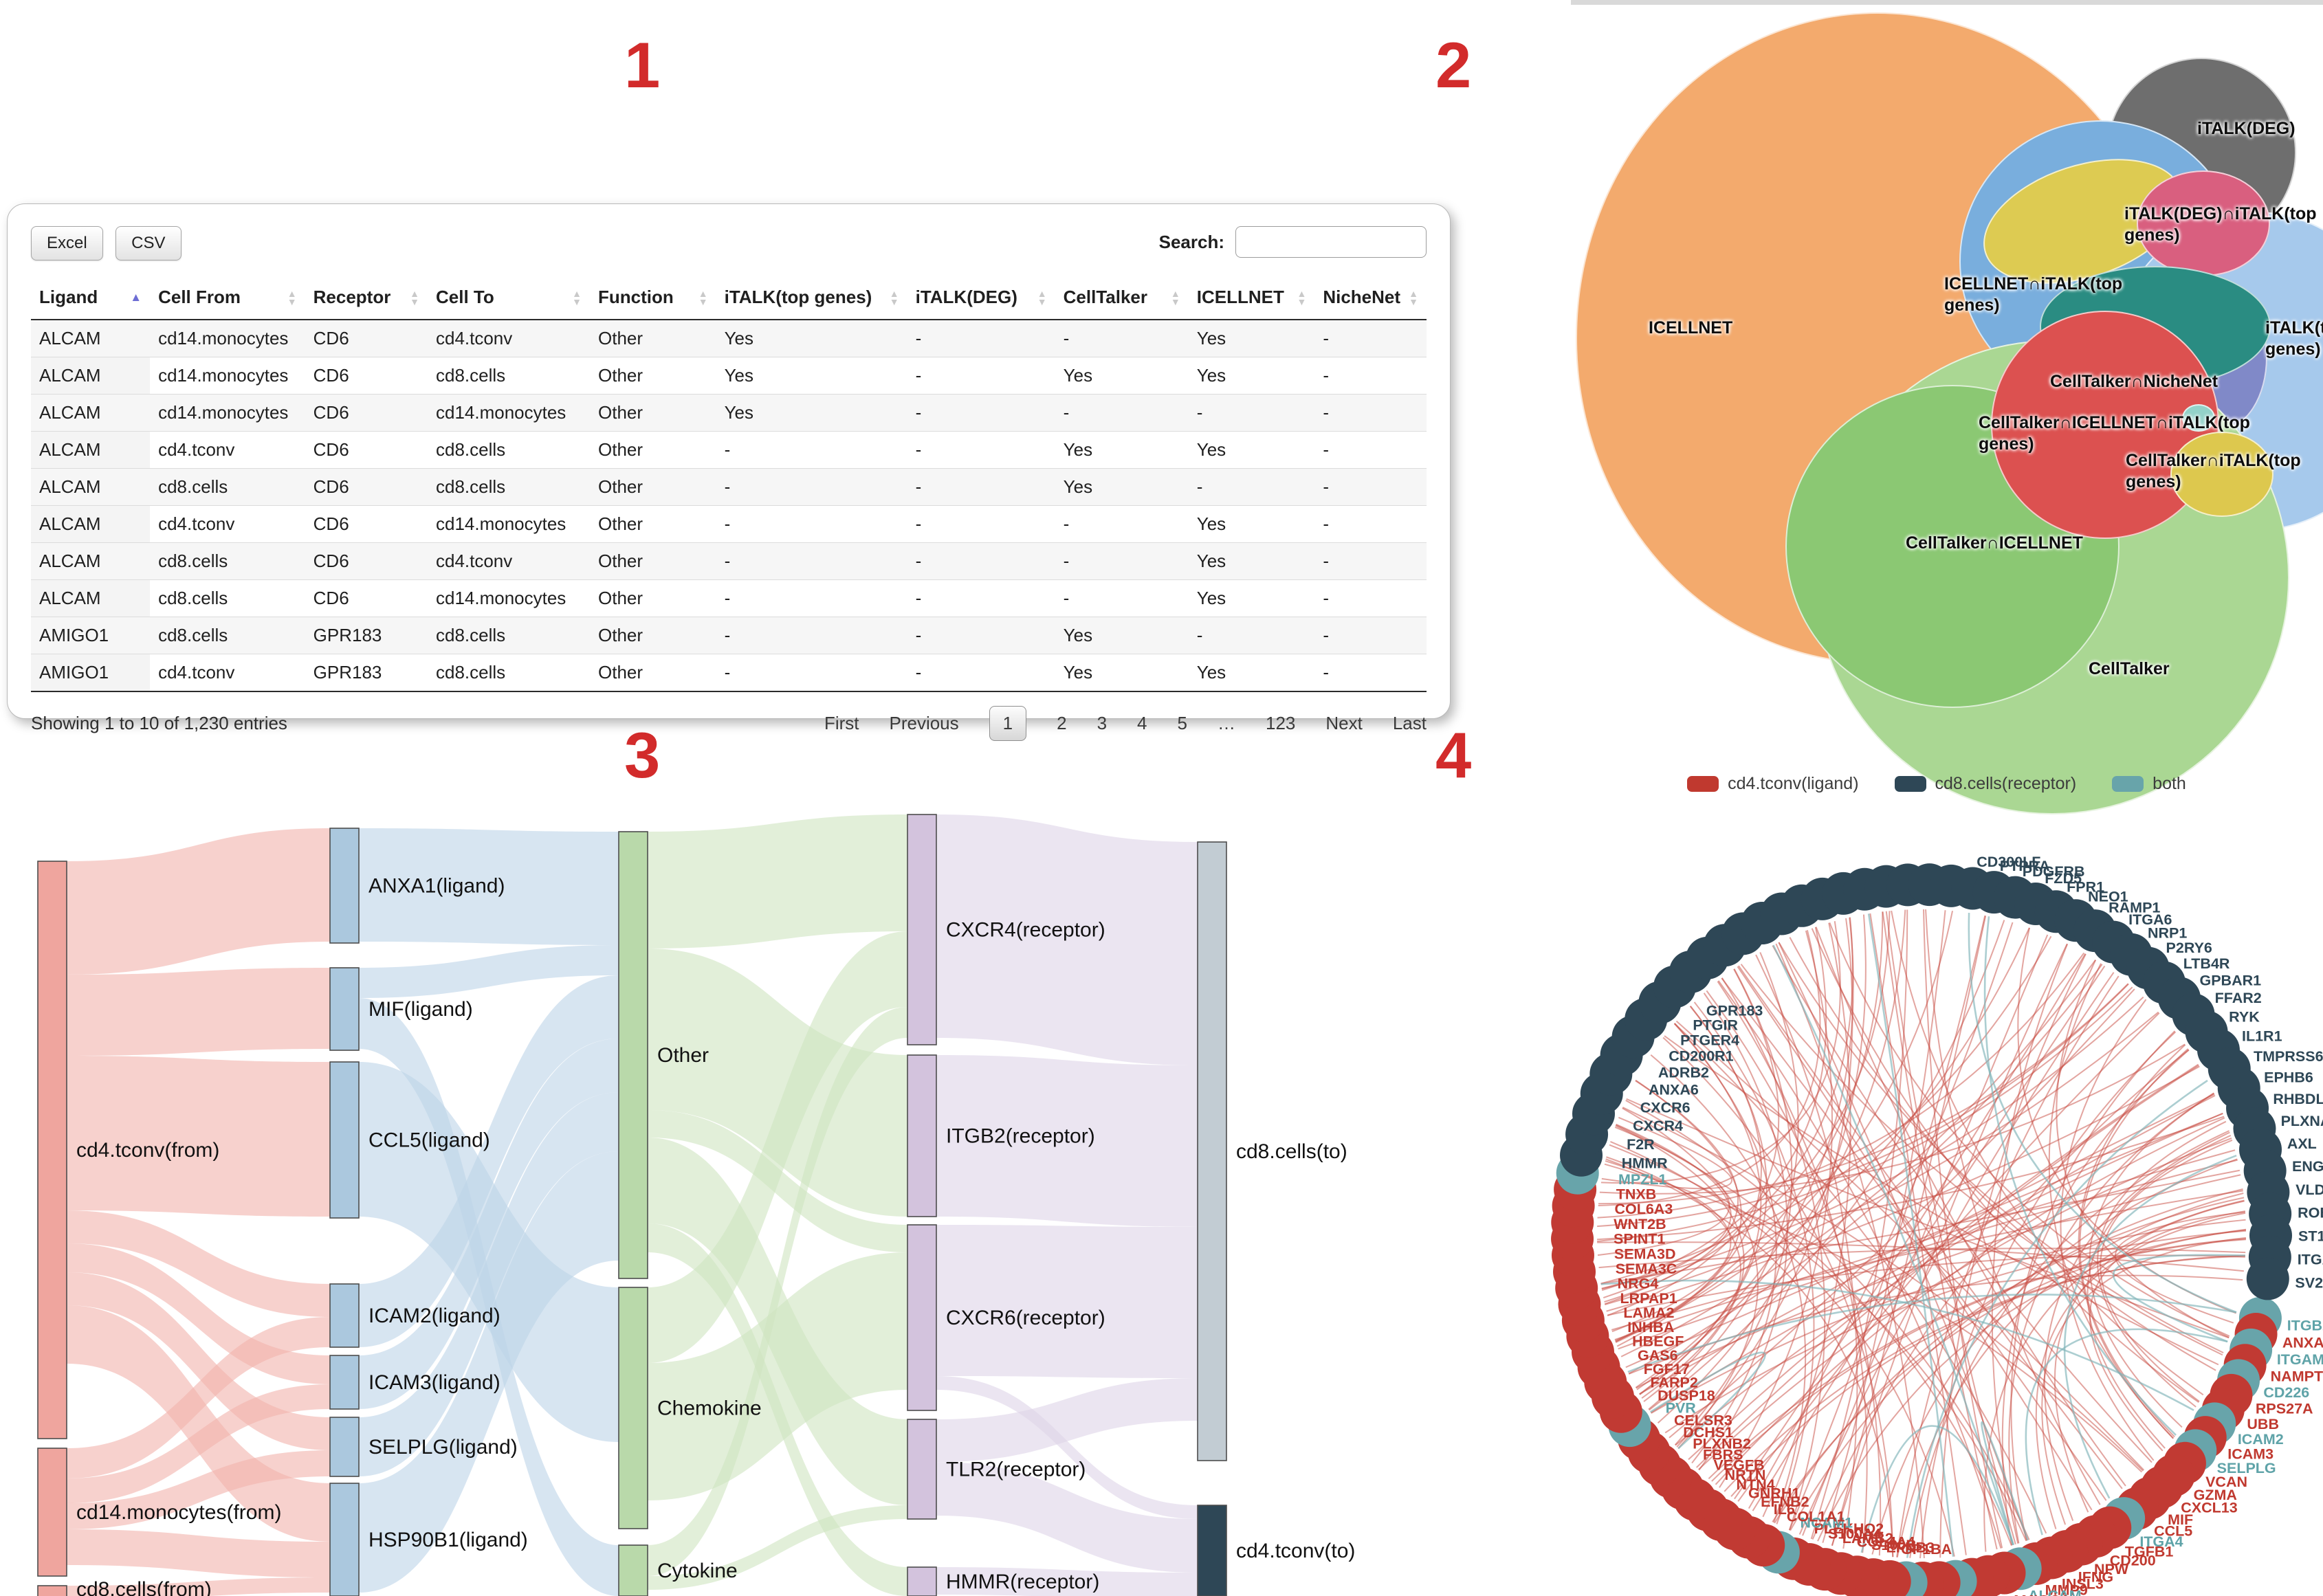  Describe the element at coordinates (633, 1408) in the screenshot. I see `sankey-node-Chemokine` at that location.